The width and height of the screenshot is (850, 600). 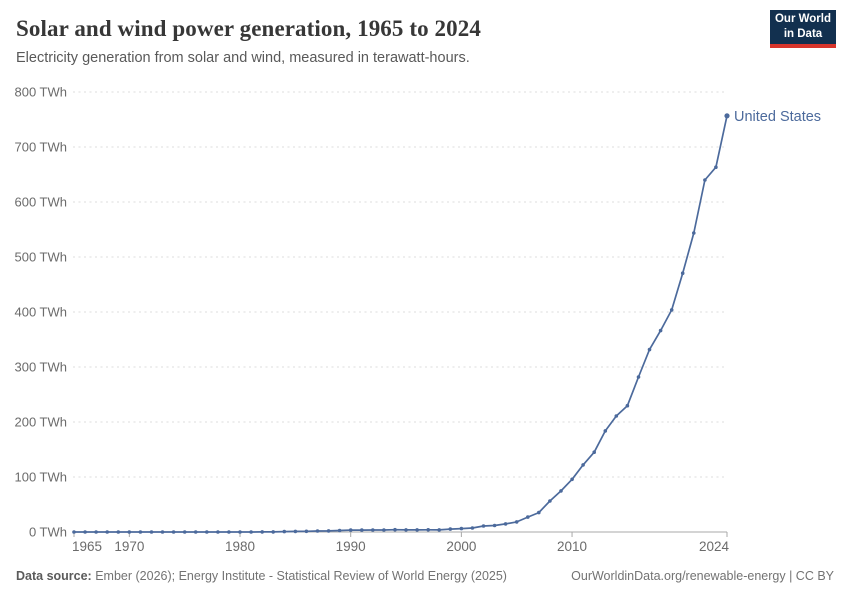 I want to click on owid-logo: Our World in Data, so click(x=803, y=29).